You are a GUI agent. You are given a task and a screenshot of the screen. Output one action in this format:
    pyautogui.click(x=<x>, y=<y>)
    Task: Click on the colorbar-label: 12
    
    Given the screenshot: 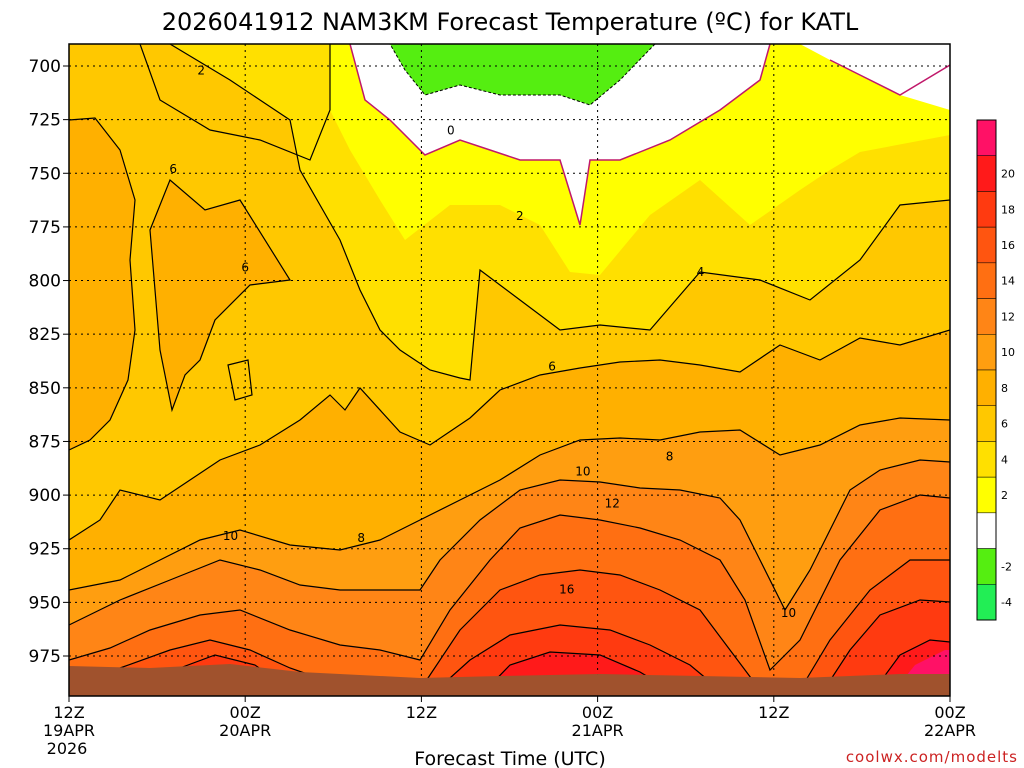 What is the action you would take?
    pyautogui.click(x=1008, y=316)
    